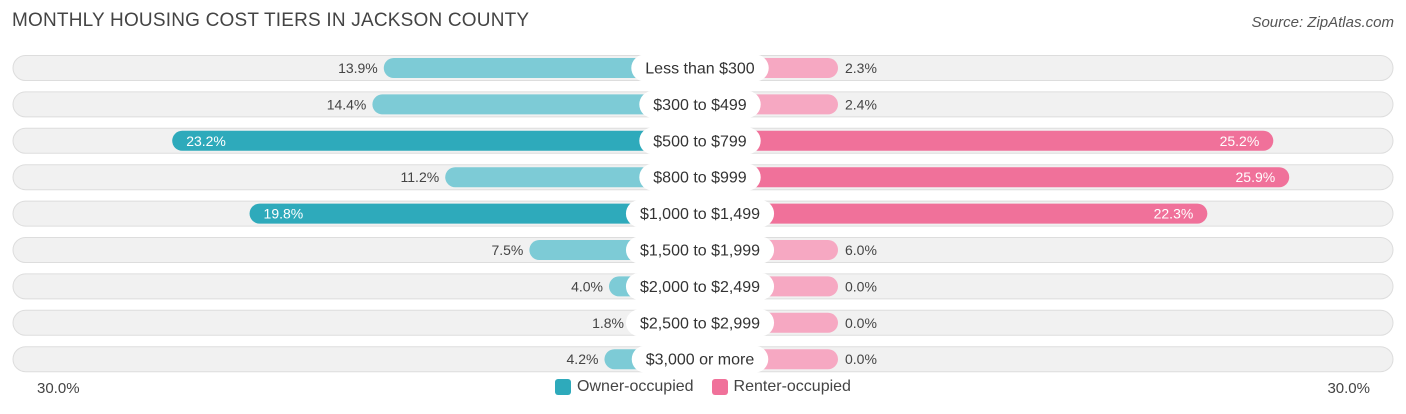 Image resolution: width=1406 pixels, height=414 pixels. I want to click on category-label: $1,000 to $1,499, so click(700, 214).